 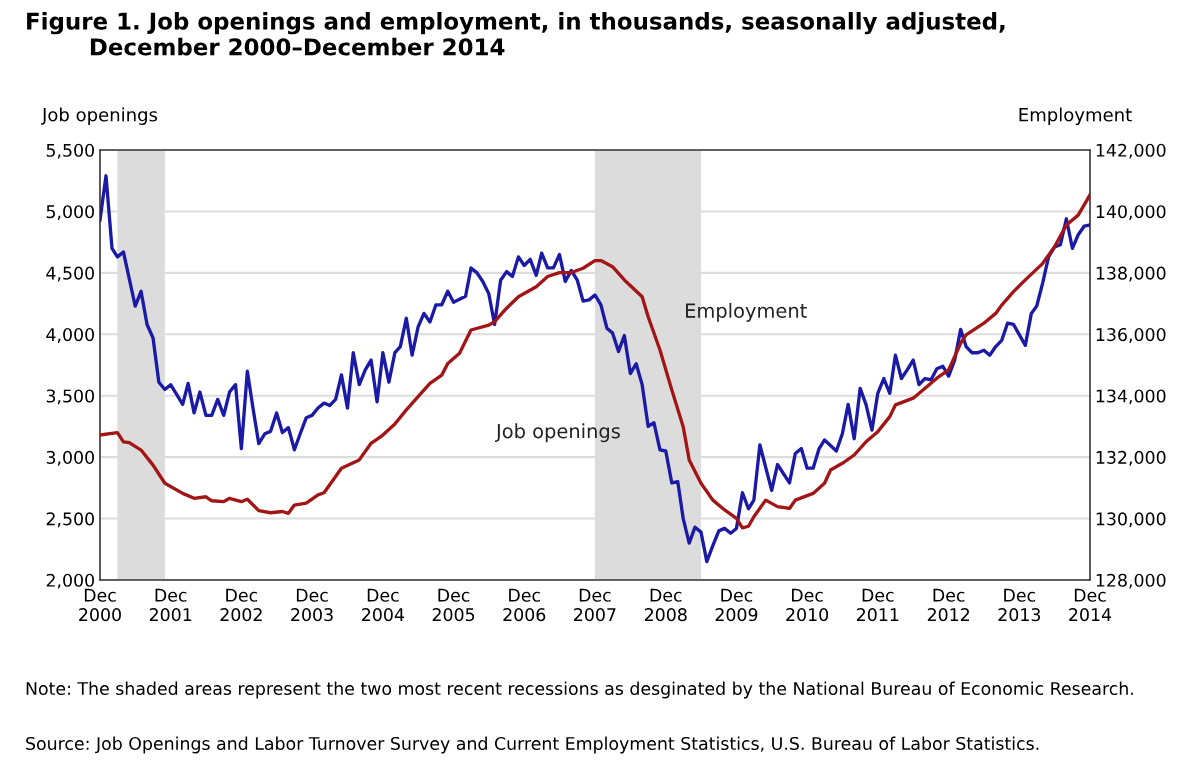 What do you see at coordinates (241, 605) in the screenshot?
I see `x-tick-label: Dec 2002` at bounding box center [241, 605].